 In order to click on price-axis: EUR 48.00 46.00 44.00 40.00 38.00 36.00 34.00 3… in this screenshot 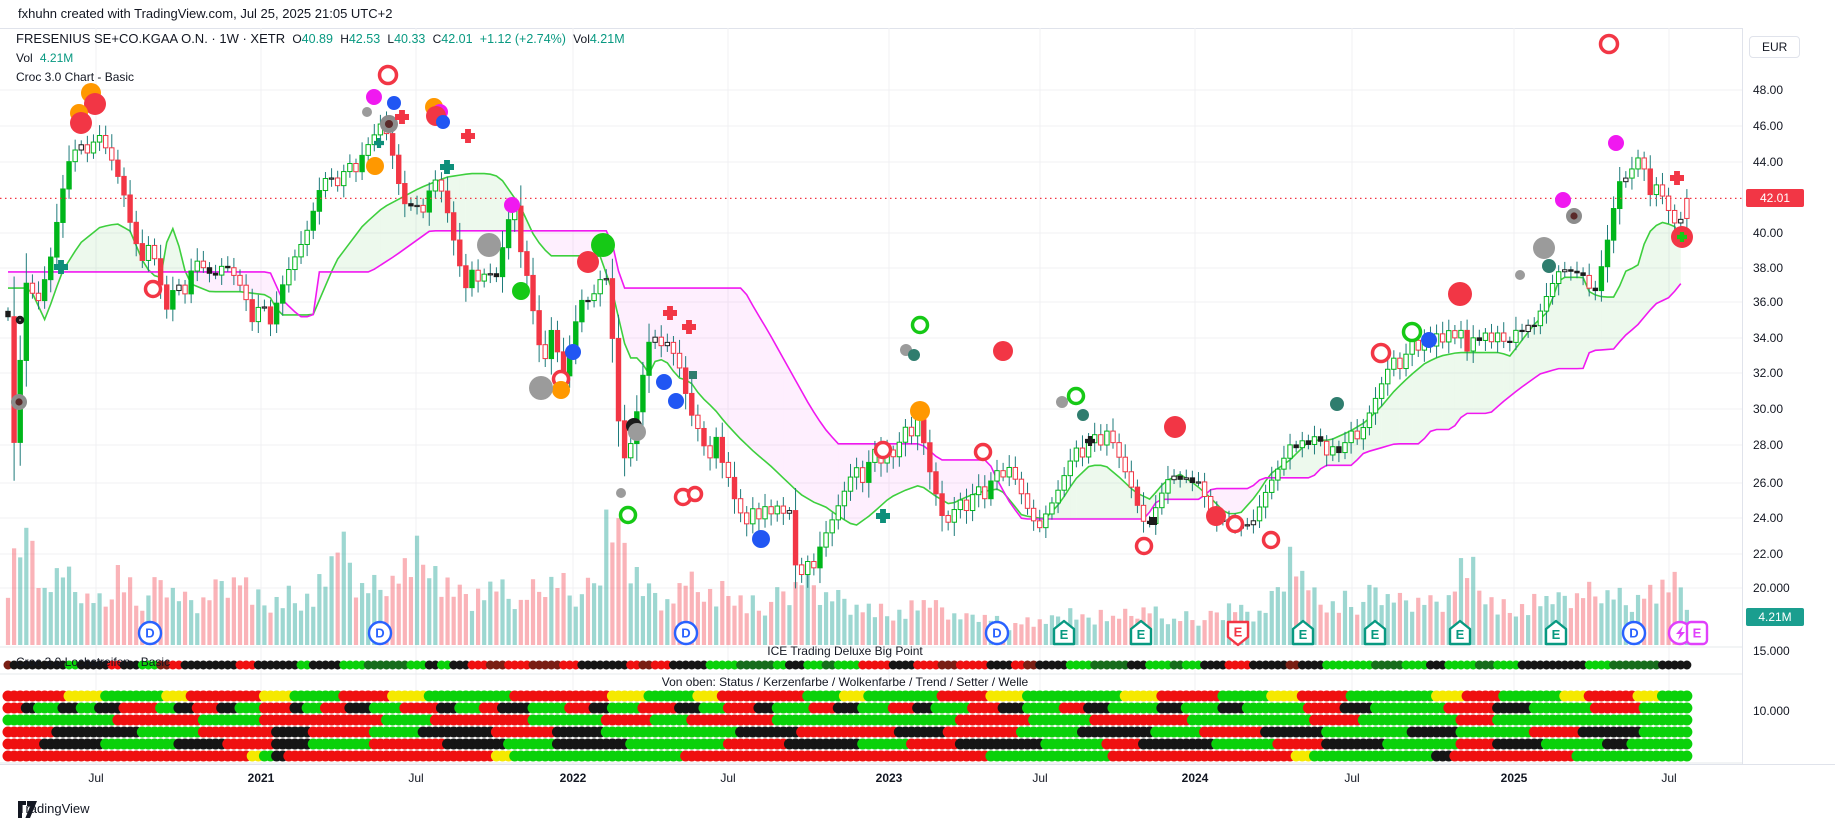, I will do `click(1788, 396)`.